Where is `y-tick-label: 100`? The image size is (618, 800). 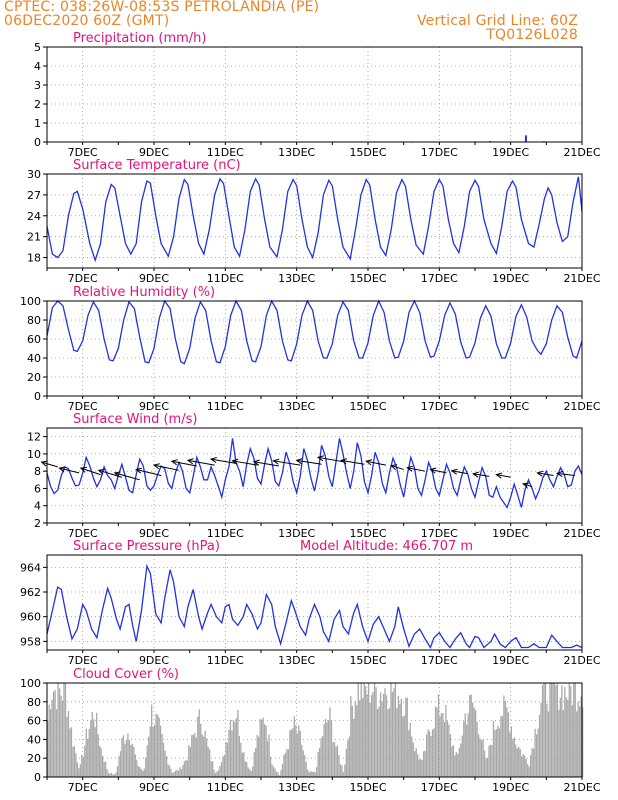 y-tick-label: 100 is located at coordinates (30, 301).